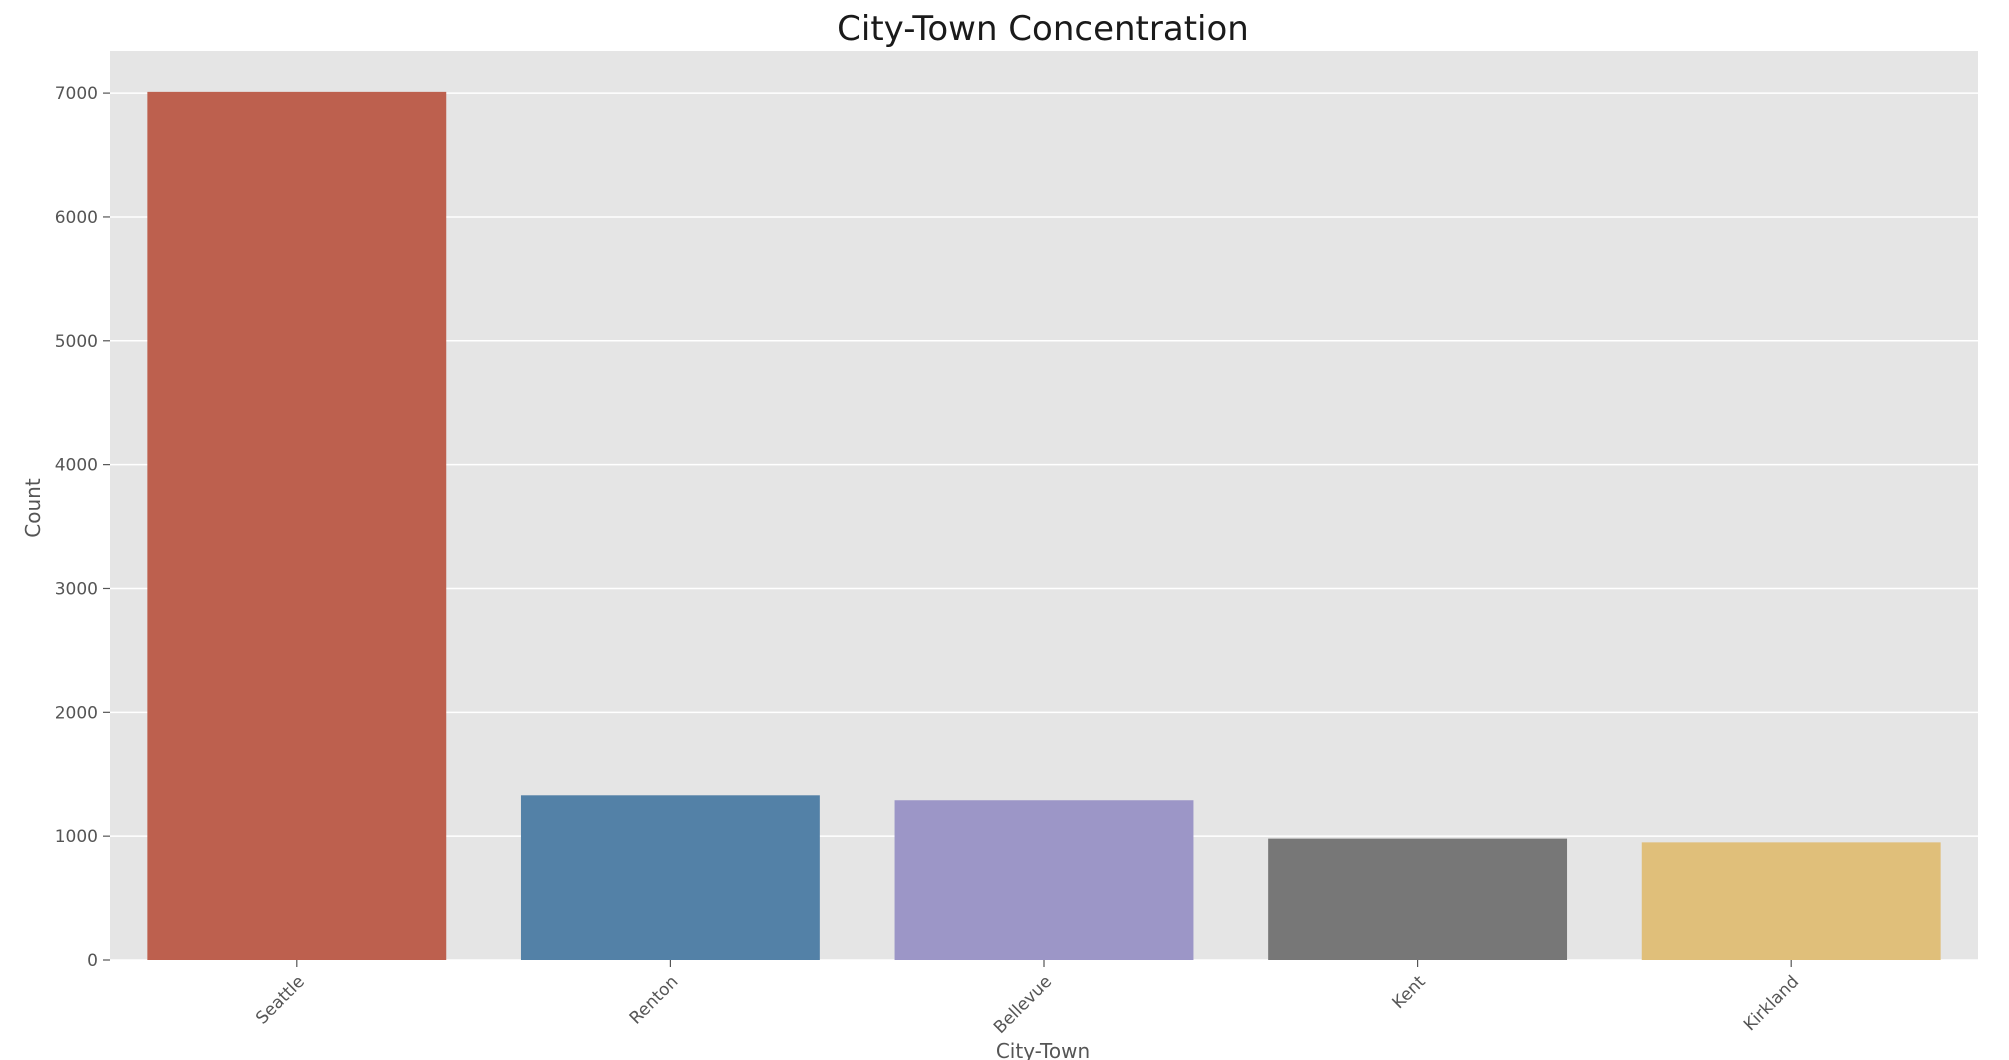  Describe the element at coordinates (1771, 1003) in the screenshot. I see `x-tick-label: Kirkland` at that location.